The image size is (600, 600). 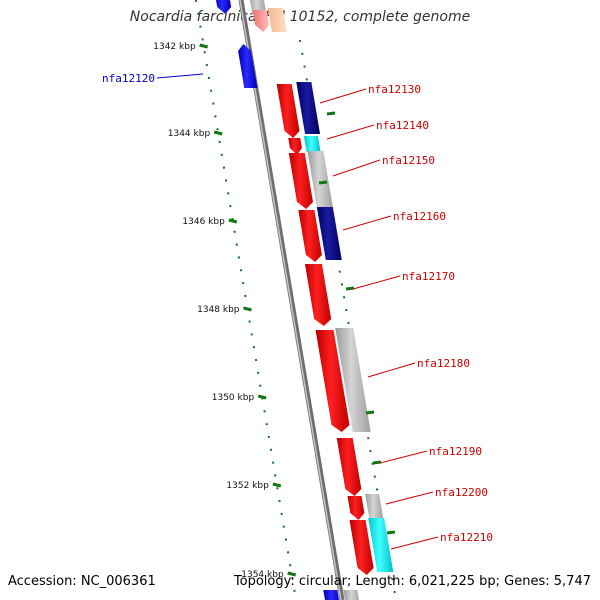 What do you see at coordinates (408, 160) in the screenshot?
I see `gene-label: nfa12150` at bounding box center [408, 160].